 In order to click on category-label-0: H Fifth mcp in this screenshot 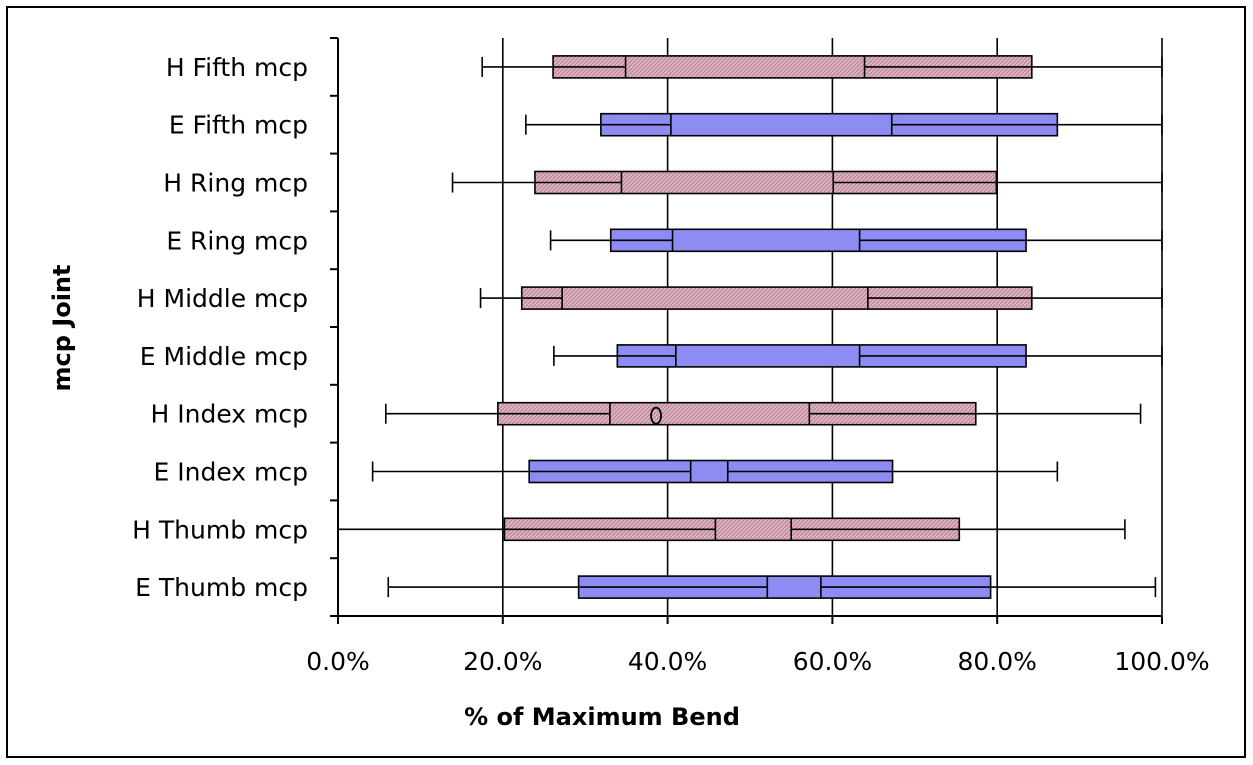, I will do `click(237, 67)`.